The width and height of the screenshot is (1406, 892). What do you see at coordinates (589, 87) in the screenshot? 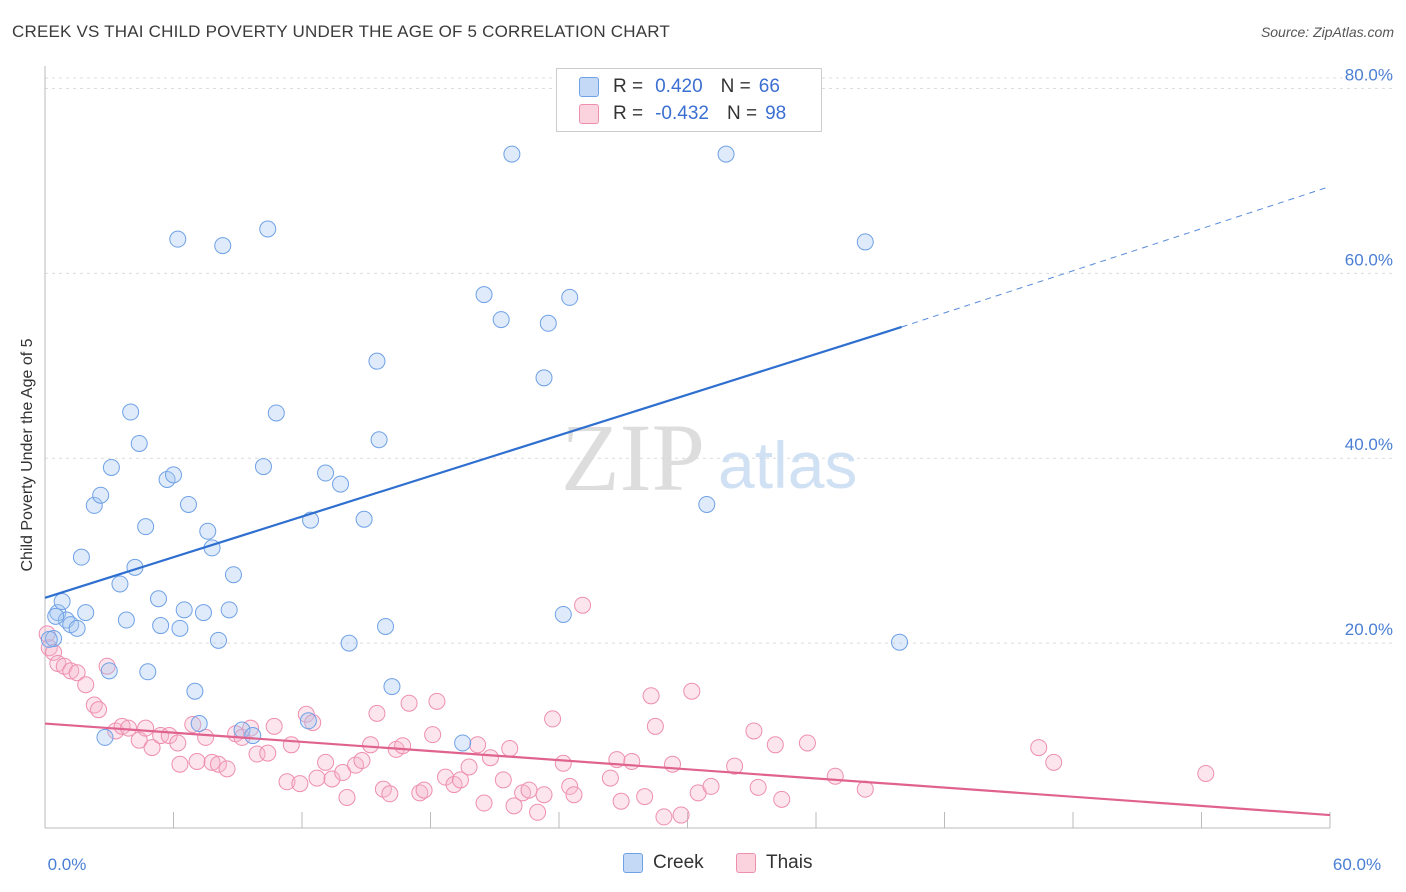
I see `creek-swatch` at bounding box center [589, 87].